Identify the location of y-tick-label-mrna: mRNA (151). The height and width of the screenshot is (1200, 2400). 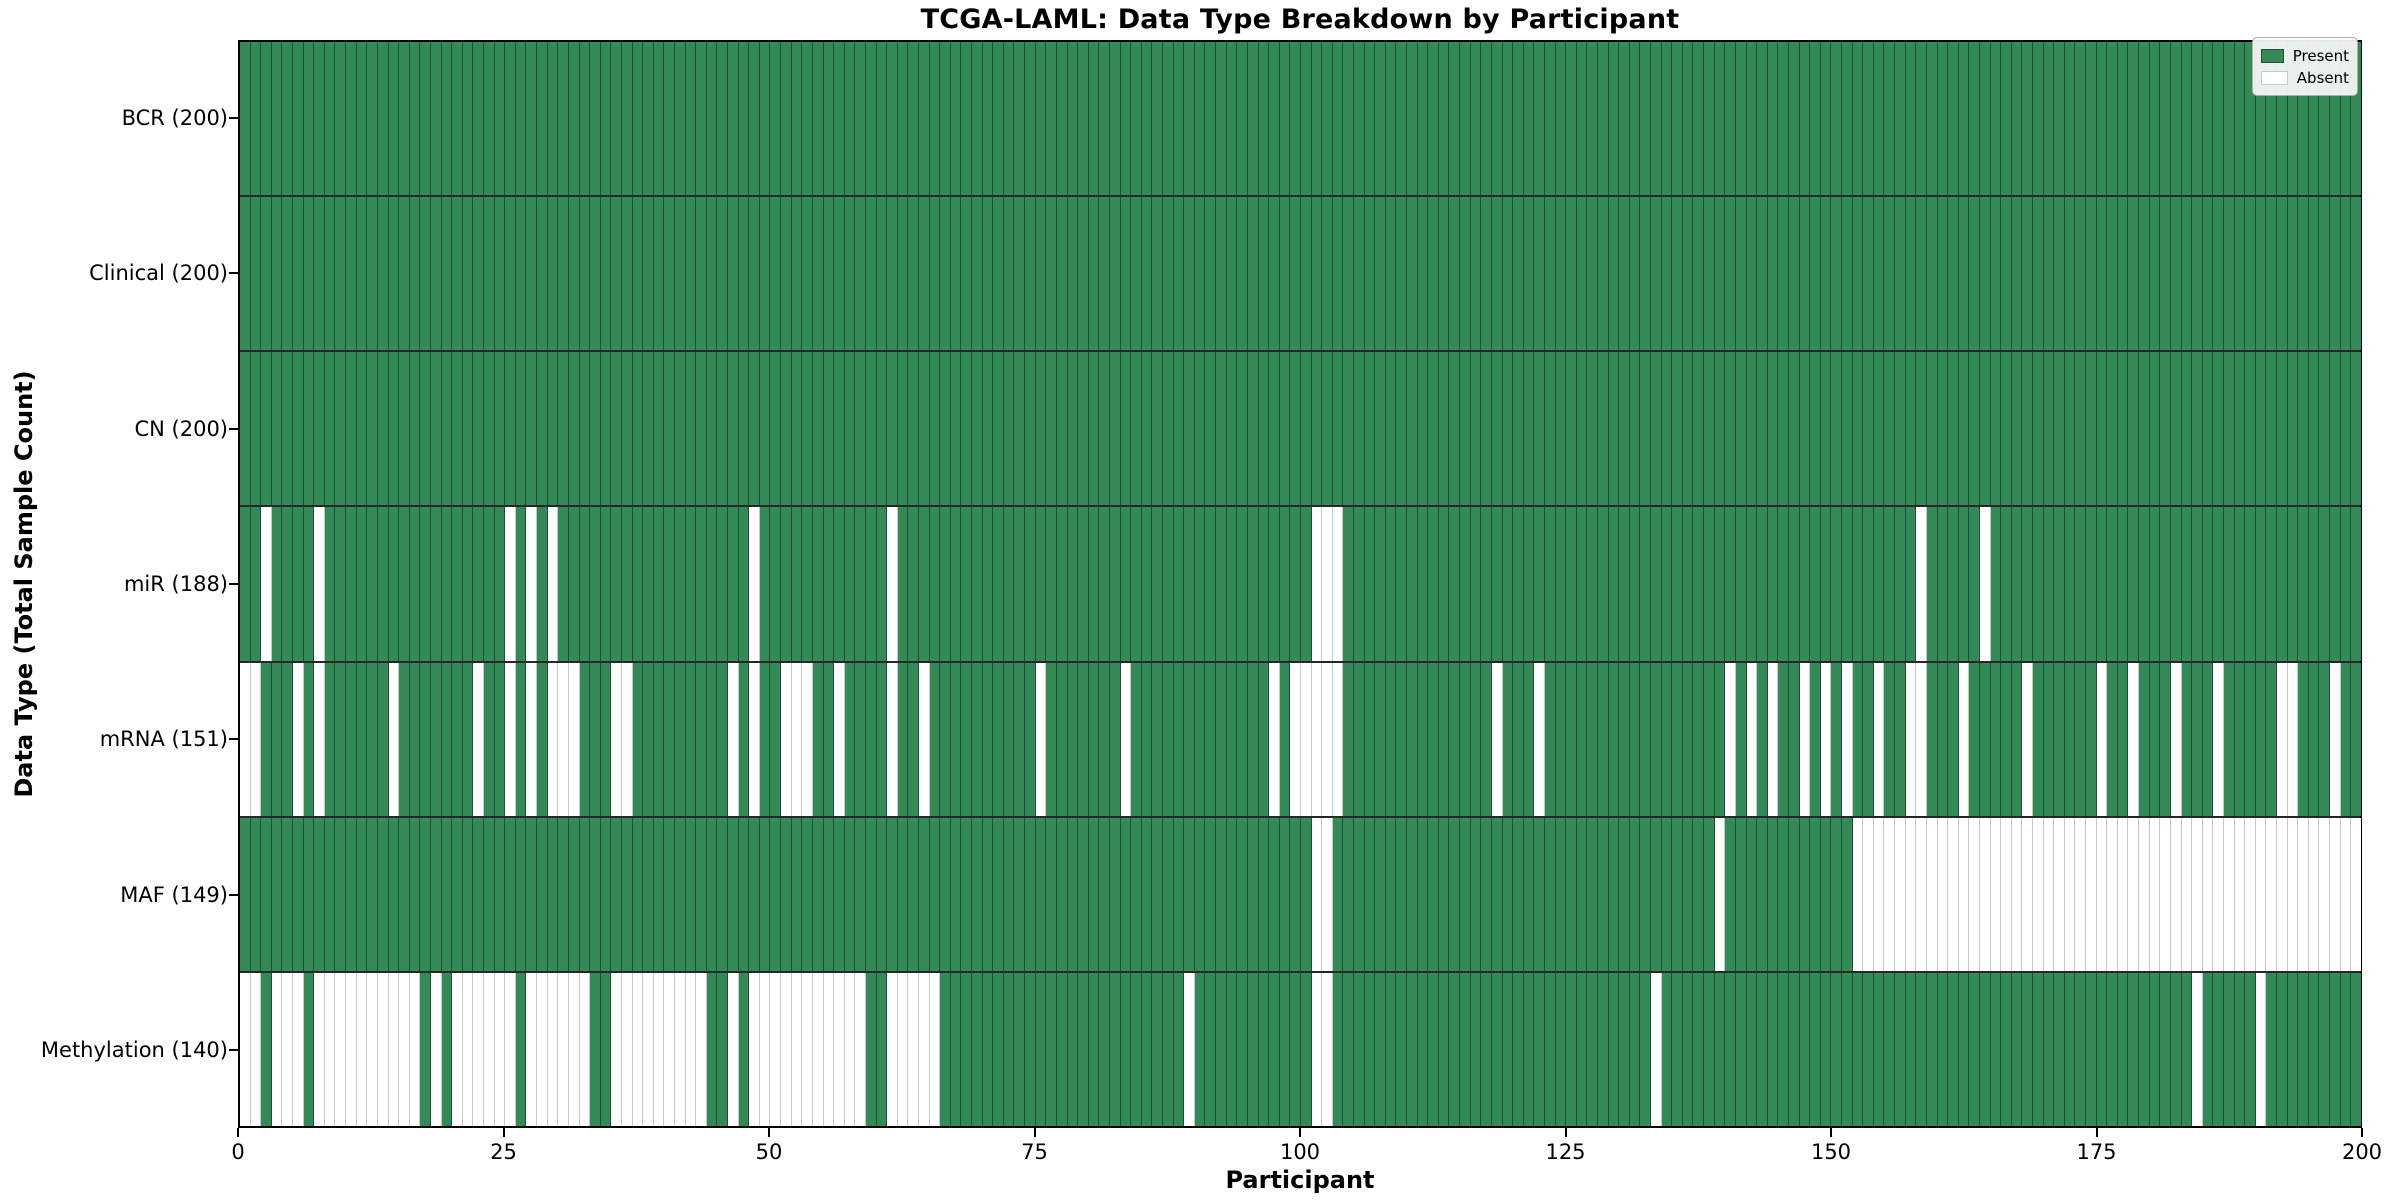
(163, 739).